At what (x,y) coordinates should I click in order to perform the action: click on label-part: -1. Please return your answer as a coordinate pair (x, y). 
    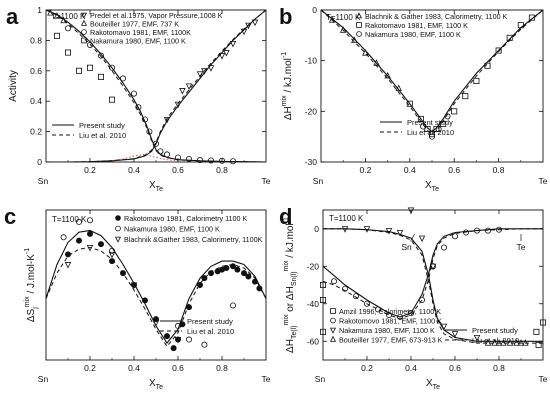
    Looking at the image, I should click on (284, 55).